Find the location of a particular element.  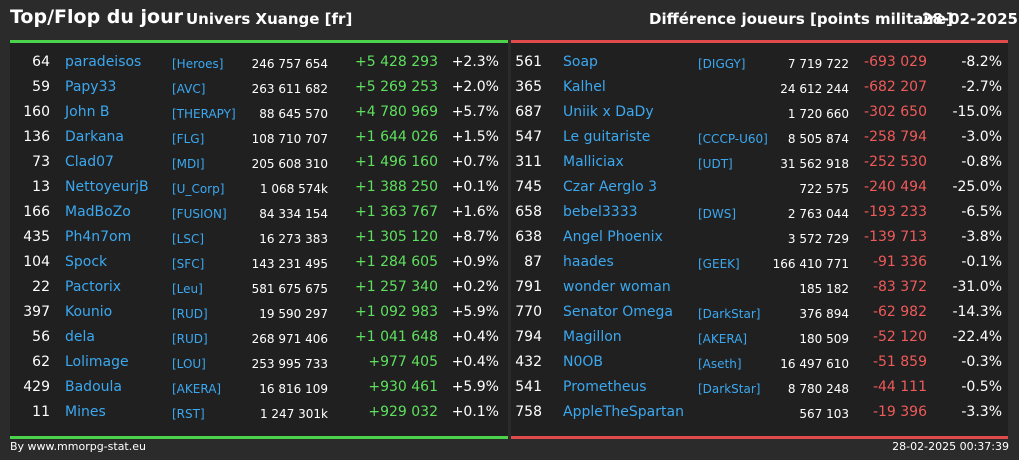

player-points: 16 497 610 is located at coordinates (814, 364).